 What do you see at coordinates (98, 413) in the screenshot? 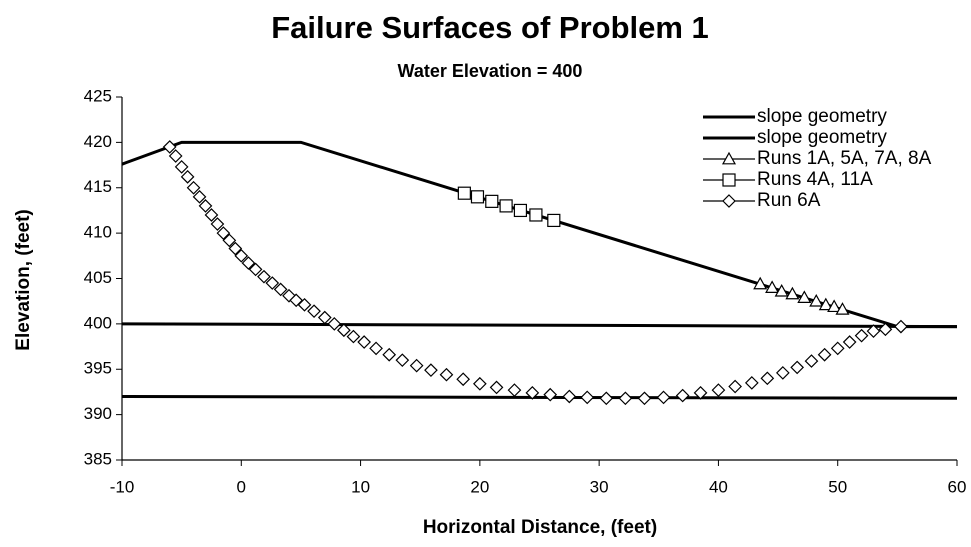
I see `y-tick-label: 390` at bounding box center [98, 413].